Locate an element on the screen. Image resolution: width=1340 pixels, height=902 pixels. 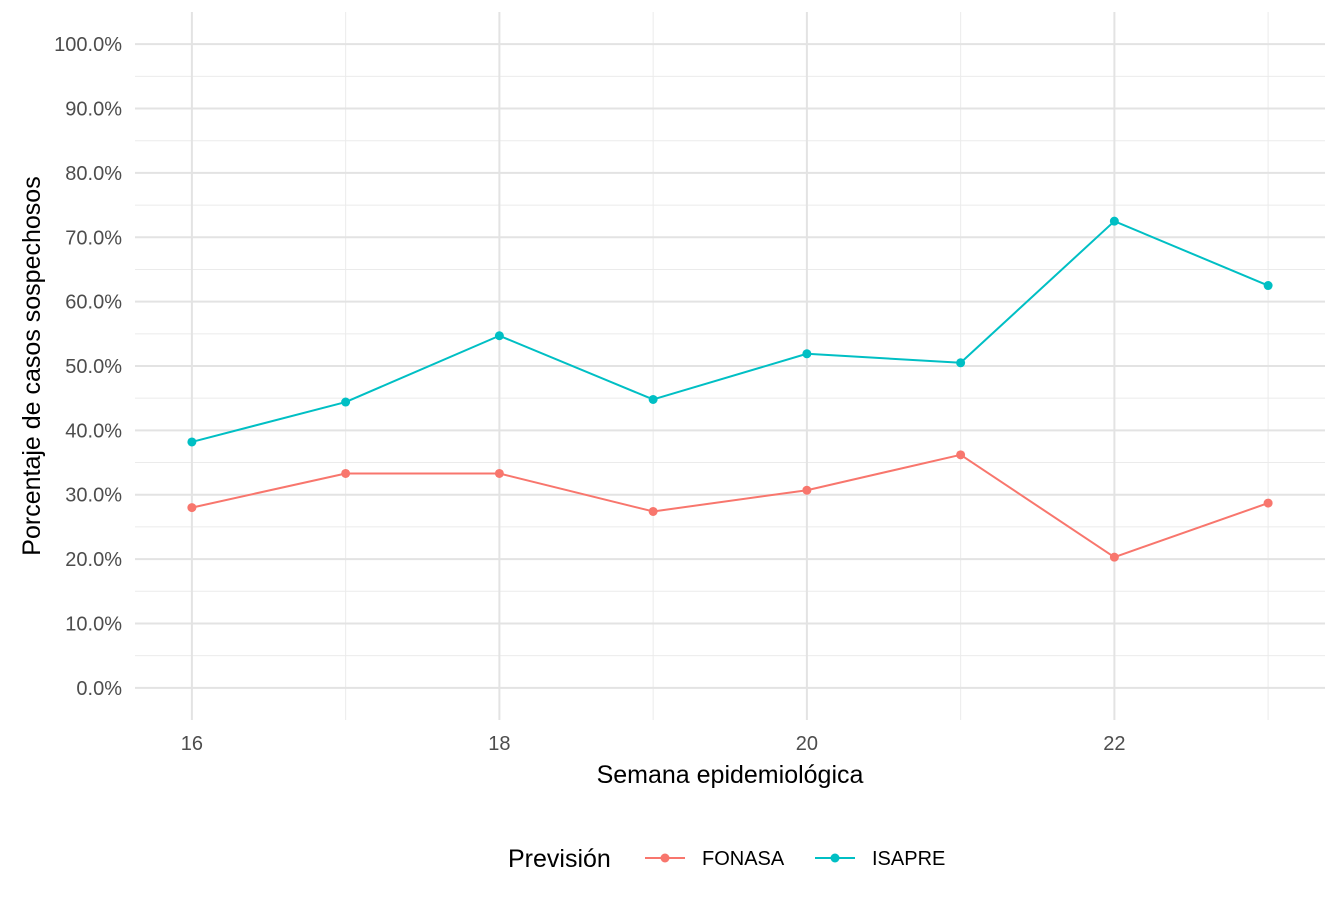
y-tick-label: 100.0% is located at coordinates (88, 45).